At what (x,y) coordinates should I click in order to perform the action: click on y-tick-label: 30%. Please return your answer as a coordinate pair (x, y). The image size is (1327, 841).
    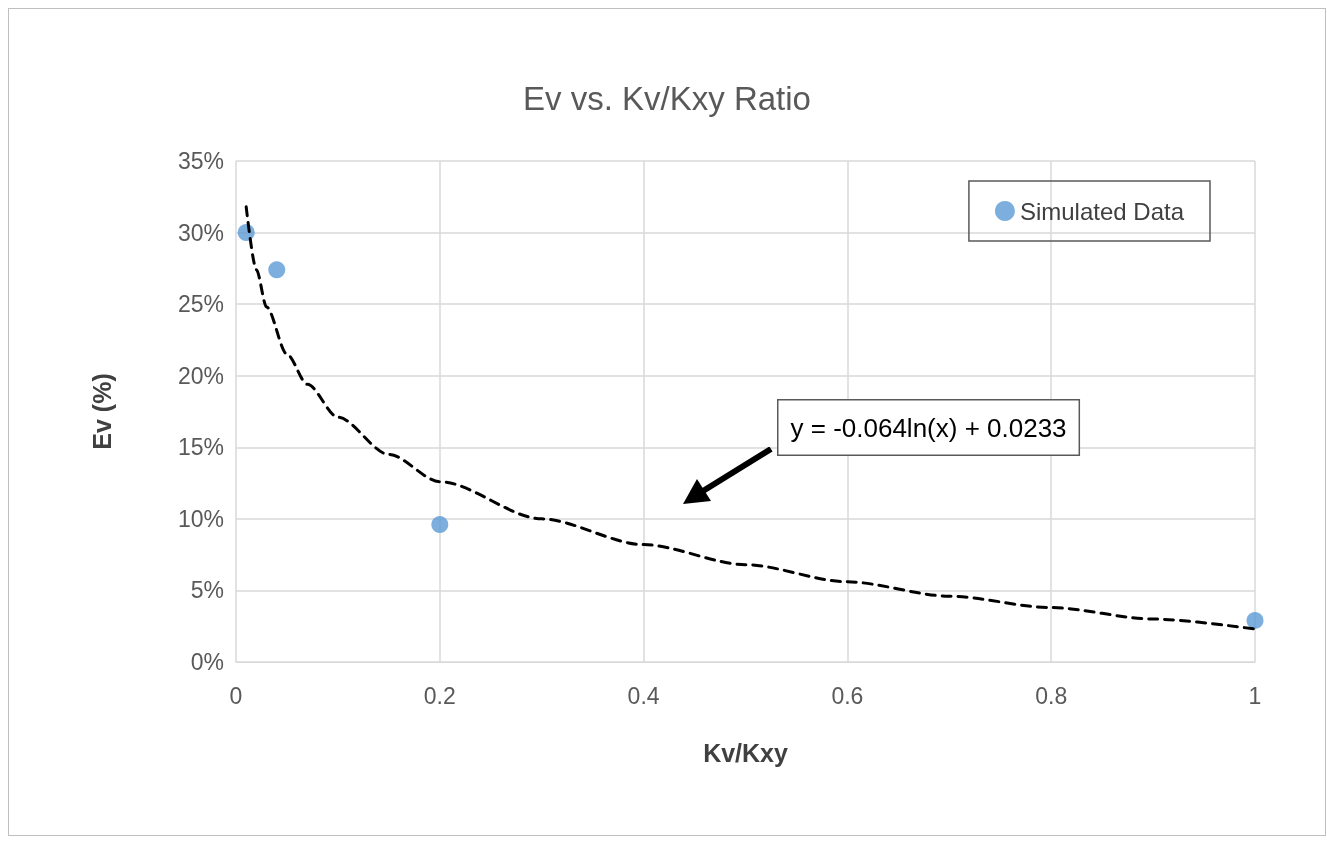
    Looking at the image, I should click on (200, 232).